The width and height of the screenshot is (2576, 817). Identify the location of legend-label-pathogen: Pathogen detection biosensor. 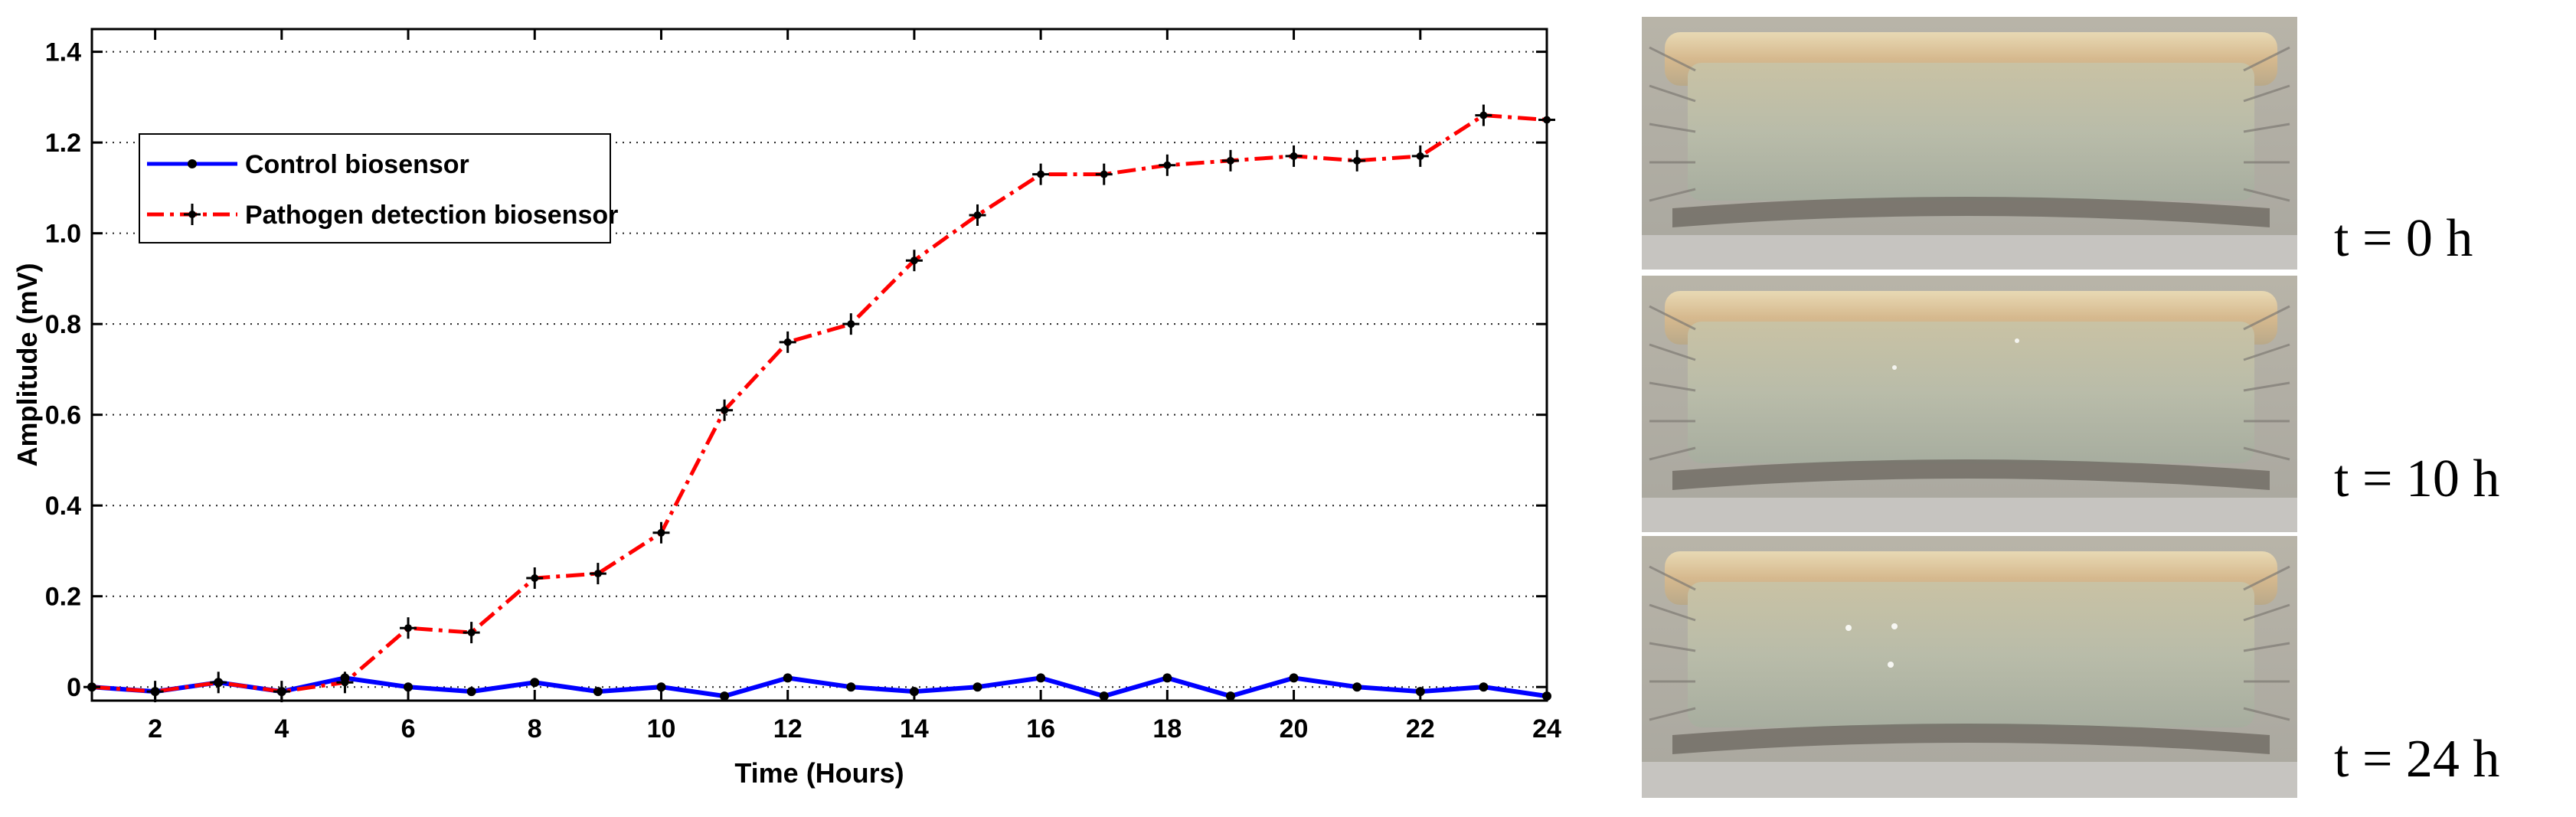
(431, 215).